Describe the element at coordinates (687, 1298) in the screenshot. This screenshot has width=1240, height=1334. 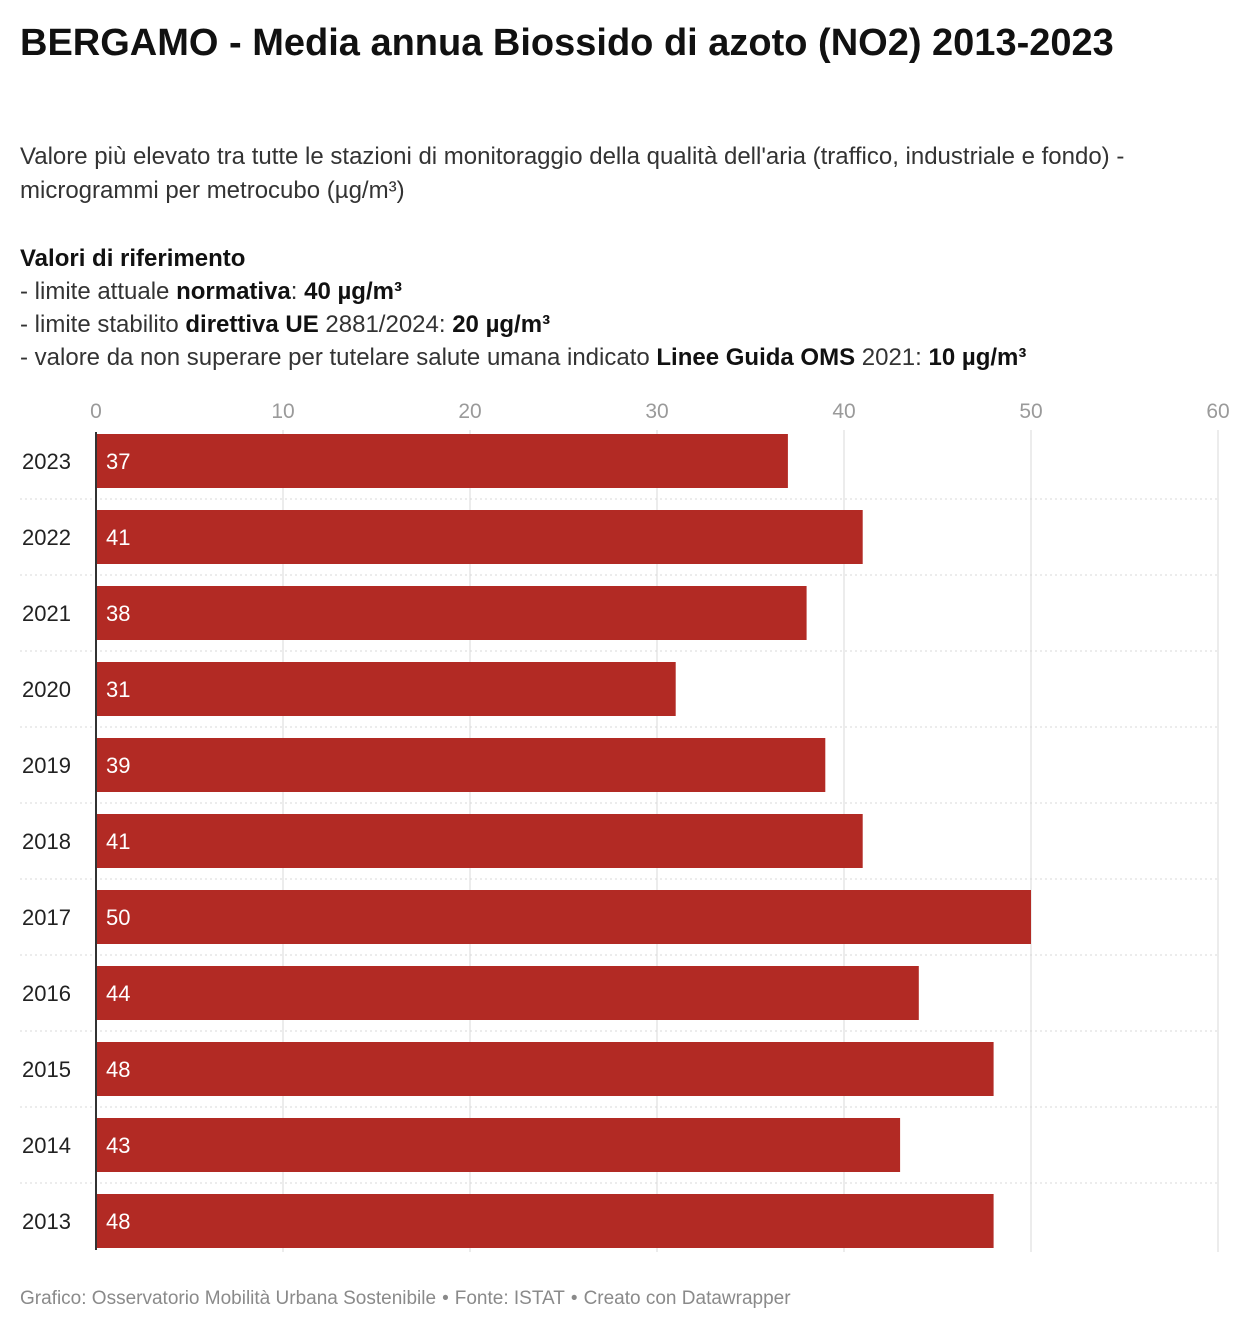
I see `footer-tool: Creato con Datawrapper` at that location.